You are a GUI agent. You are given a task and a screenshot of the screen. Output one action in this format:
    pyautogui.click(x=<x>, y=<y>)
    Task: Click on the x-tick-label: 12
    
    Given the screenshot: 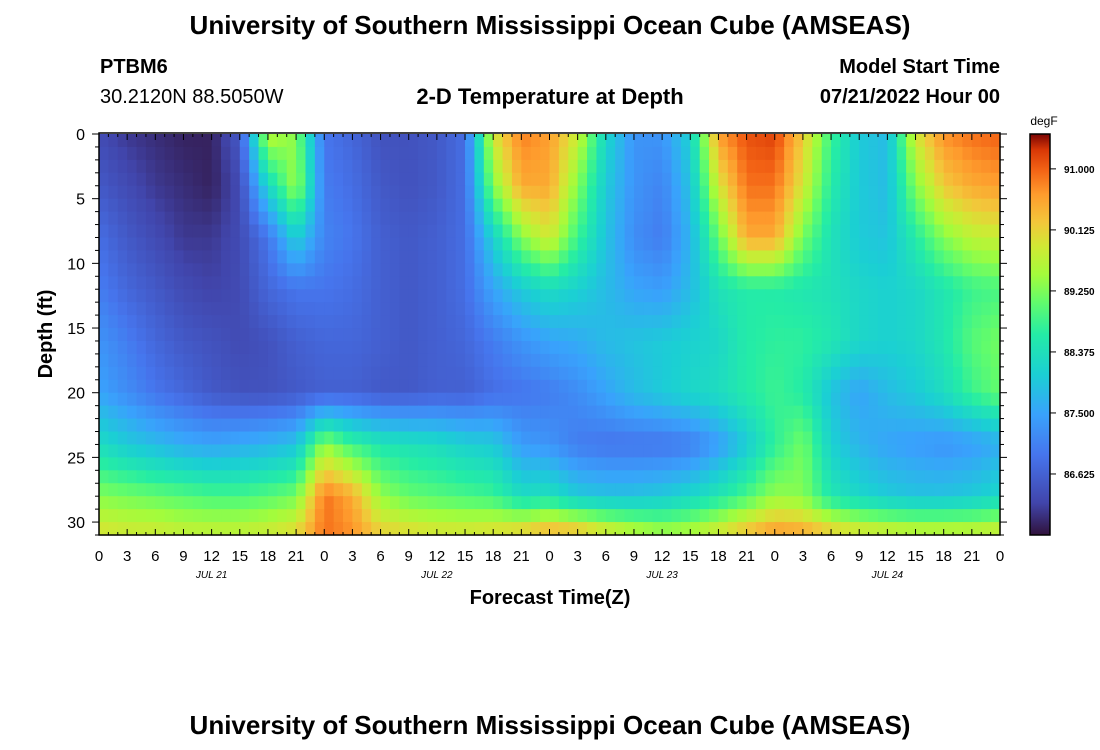 What is the action you would take?
    pyautogui.click(x=211, y=556)
    